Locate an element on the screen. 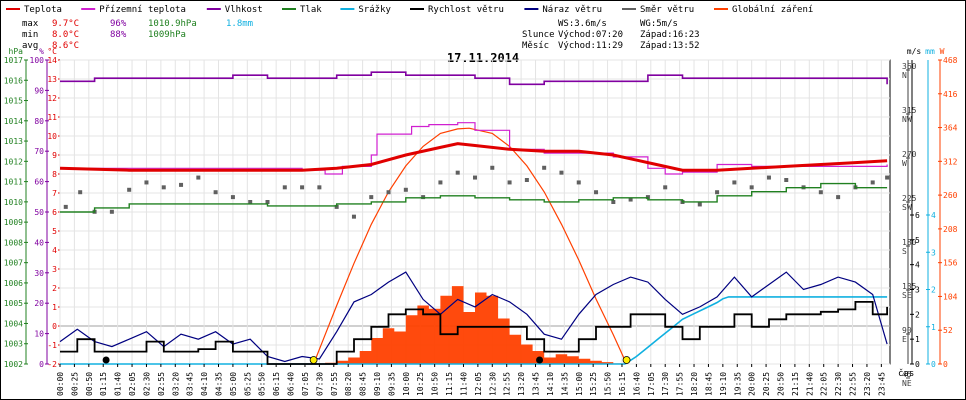 The height and width of the screenshot is (400, 966). legend-label-7: Směr větru is located at coordinates (667, 10).